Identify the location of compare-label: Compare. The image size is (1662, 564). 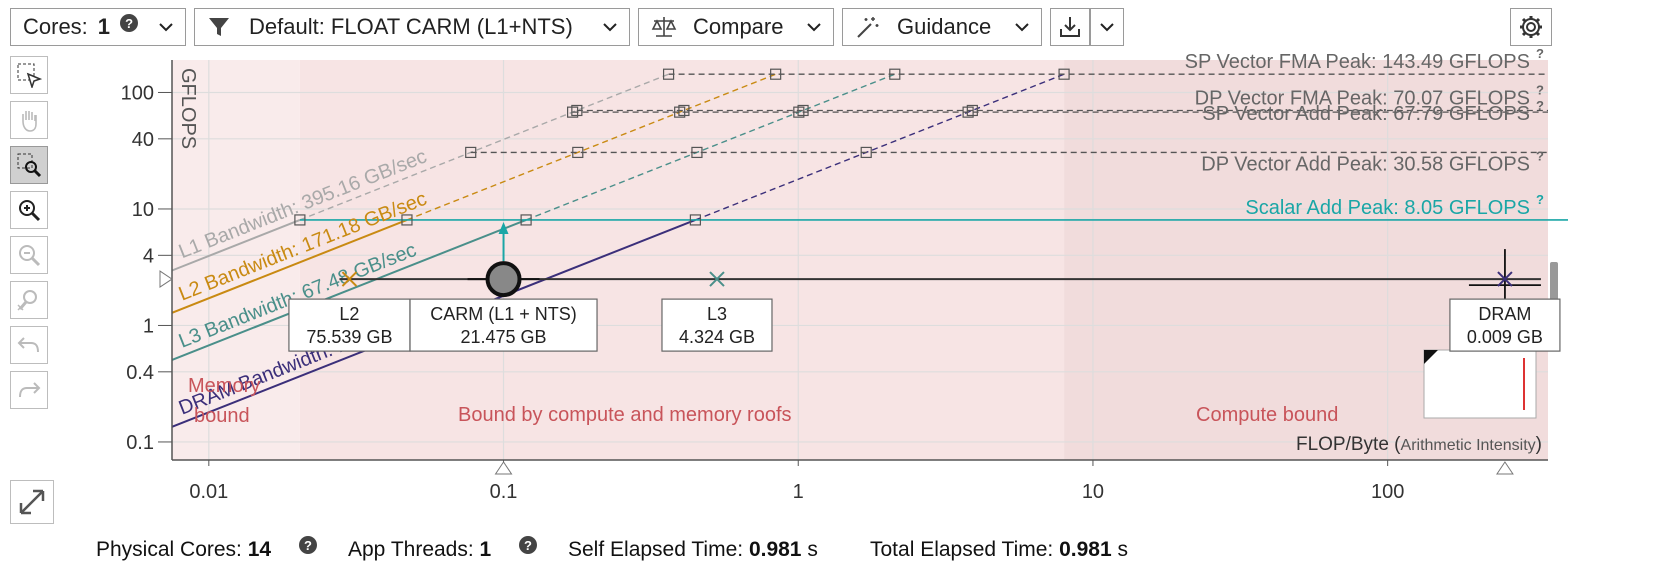
(738, 26).